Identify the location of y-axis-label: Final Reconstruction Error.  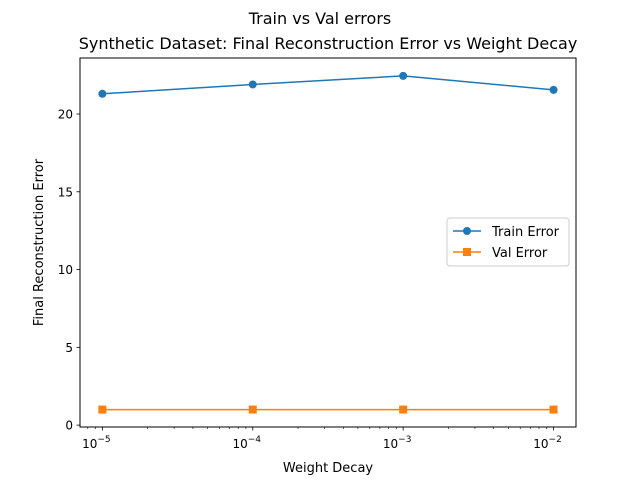
(39, 242).